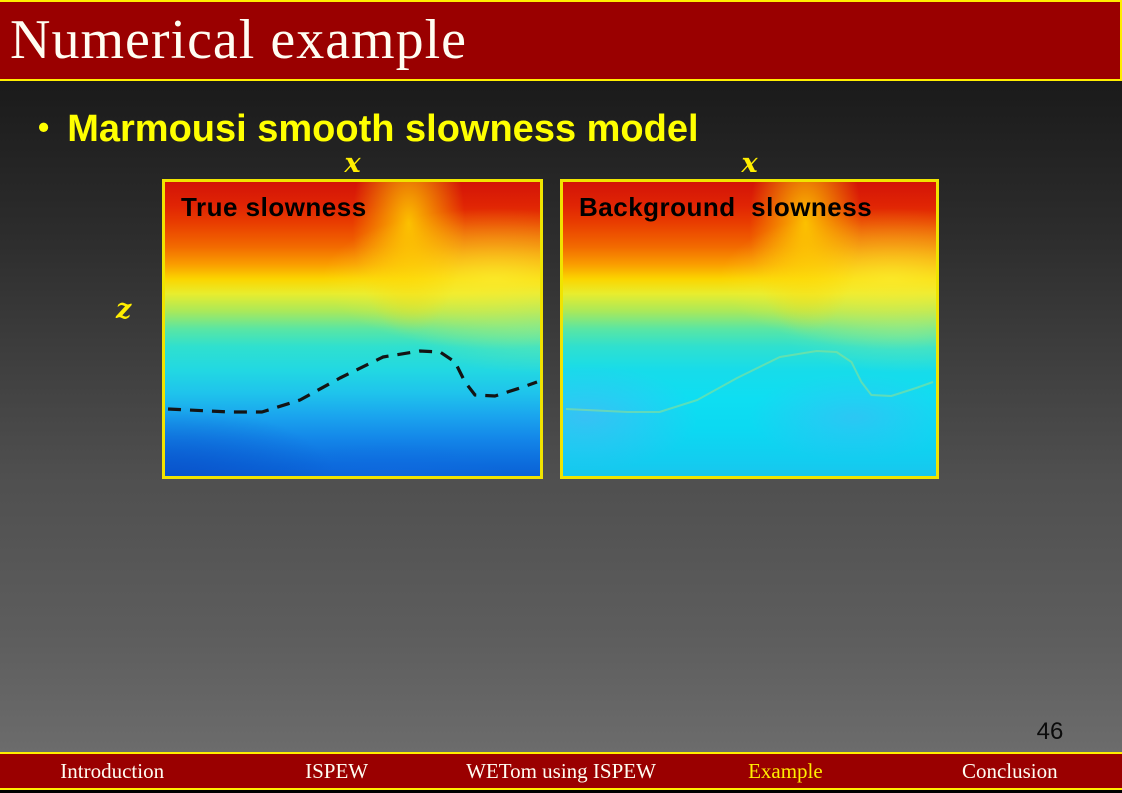 The height and width of the screenshot is (793, 1122). What do you see at coordinates (749, 381) in the screenshot?
I see `interface-faint-curve` at bounding box center [749, 381].